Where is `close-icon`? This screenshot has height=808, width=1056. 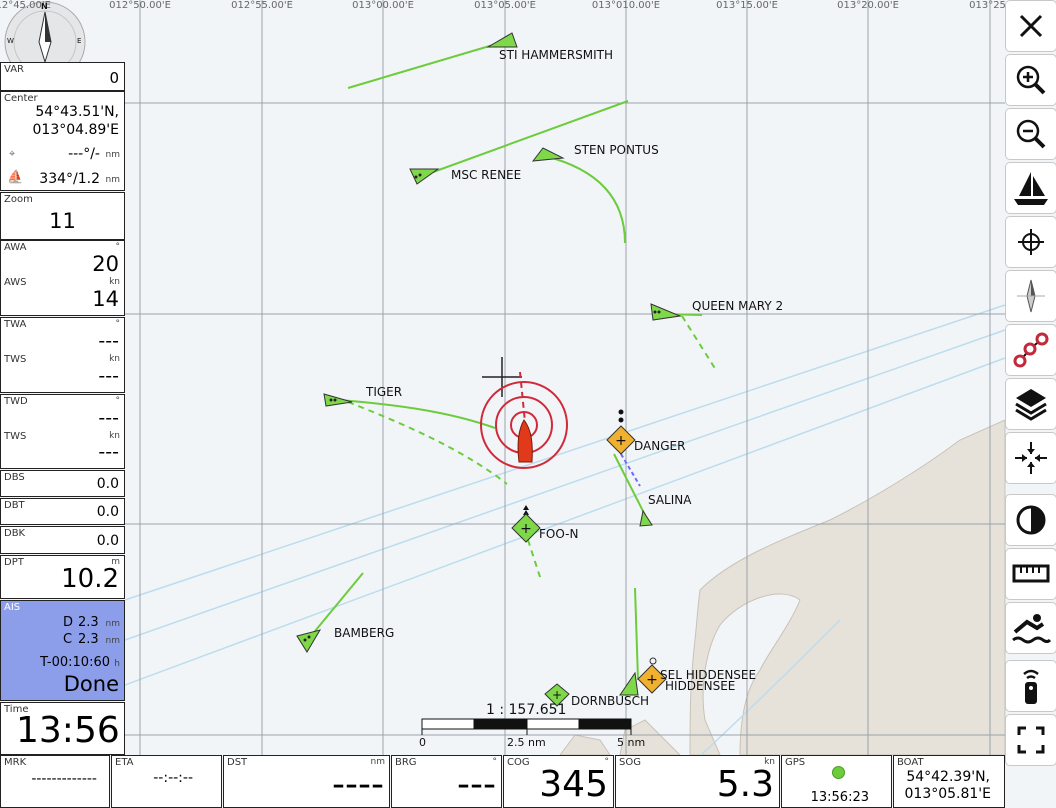 close-icon is located at coordinates (1031, 26).